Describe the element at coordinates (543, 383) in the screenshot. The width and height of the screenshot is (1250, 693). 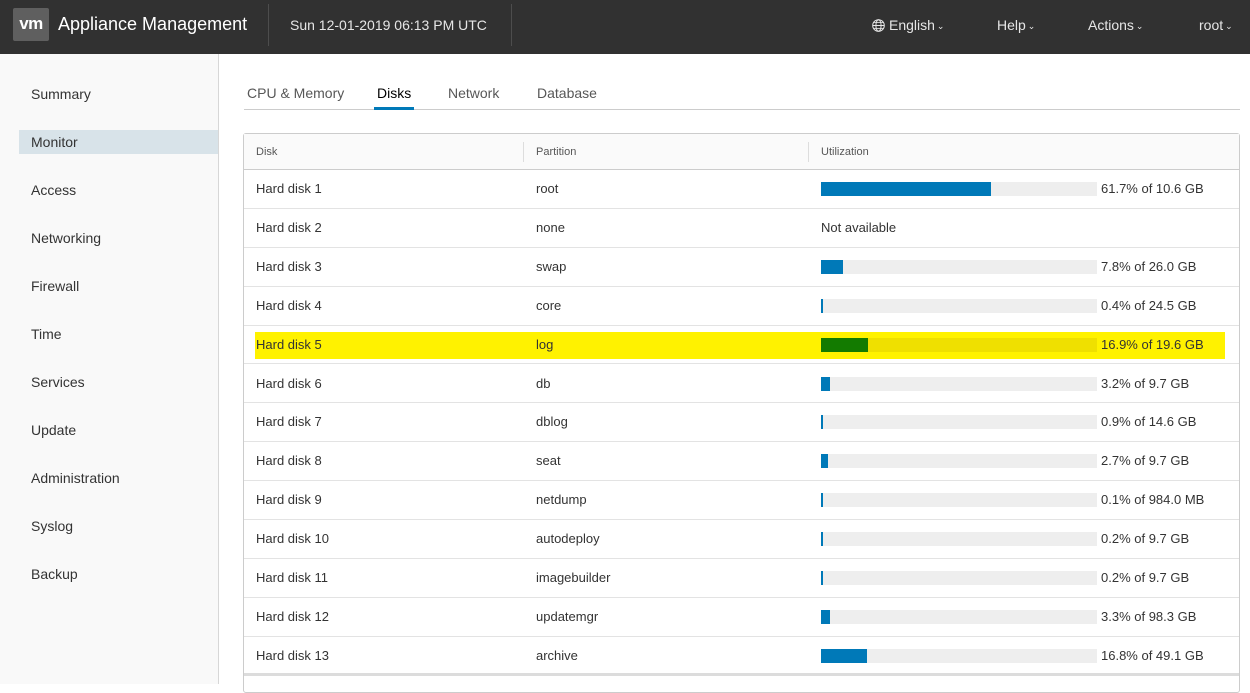
I see `partition-cell: db` at that location.